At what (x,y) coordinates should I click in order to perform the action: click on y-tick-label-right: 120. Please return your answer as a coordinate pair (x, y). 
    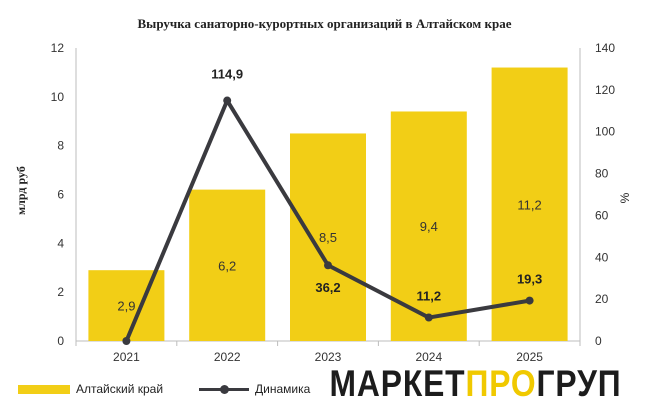
    Looking at the image, I should click on (605, 90).